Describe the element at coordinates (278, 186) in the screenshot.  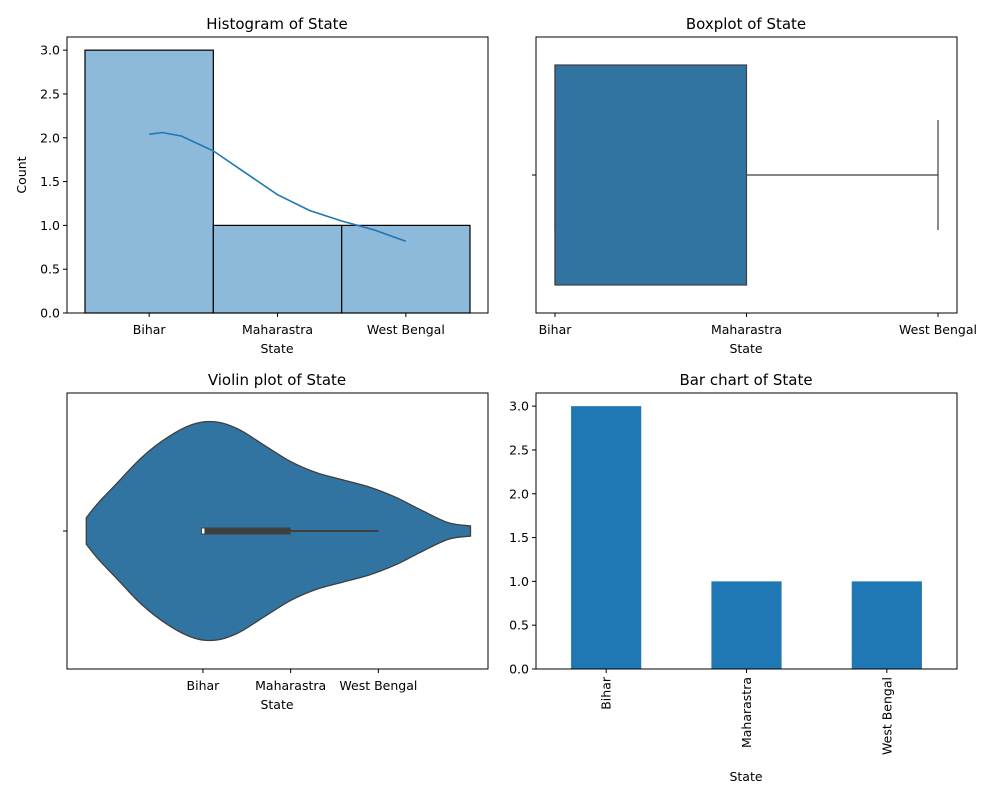
I see `histogram-kde-line` at that location.